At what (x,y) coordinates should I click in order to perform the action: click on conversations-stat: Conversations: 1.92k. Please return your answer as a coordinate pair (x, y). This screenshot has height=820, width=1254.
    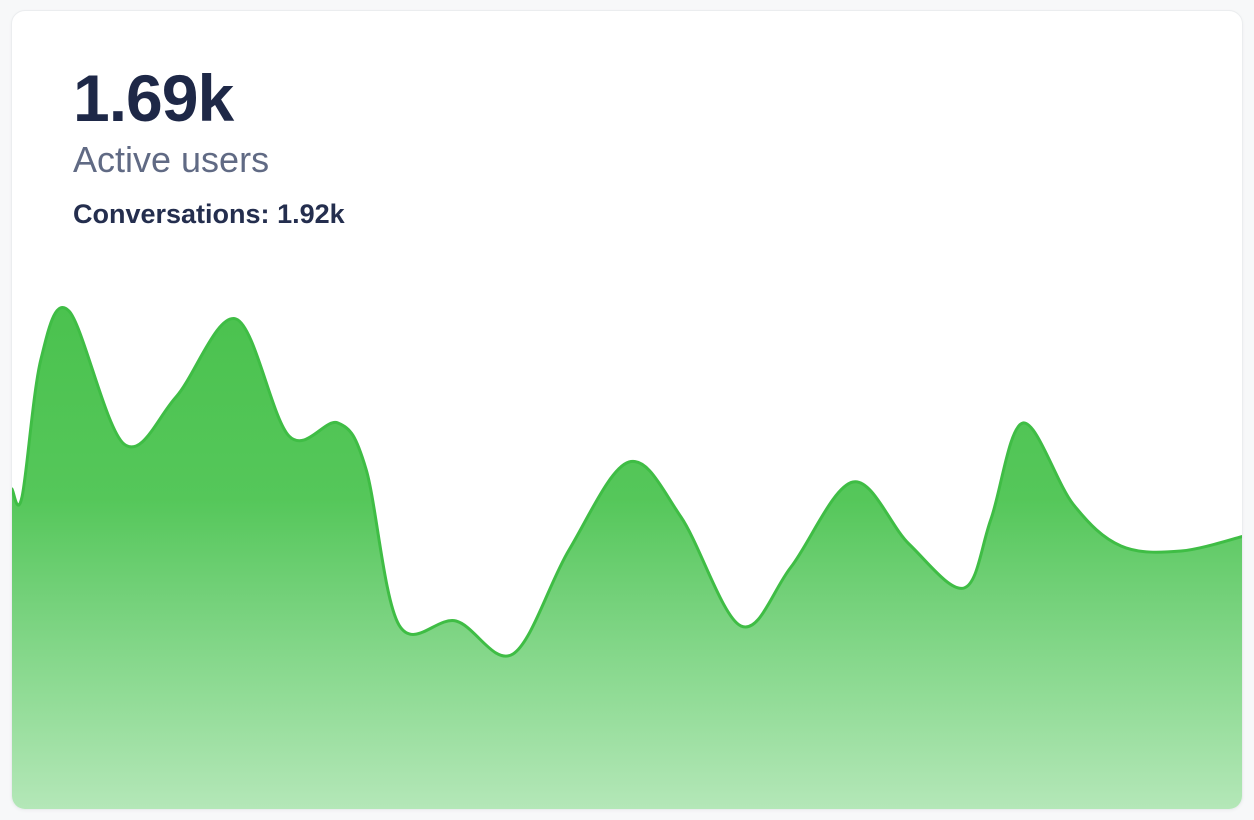
    Looking at the image, I should click on (209, 214).